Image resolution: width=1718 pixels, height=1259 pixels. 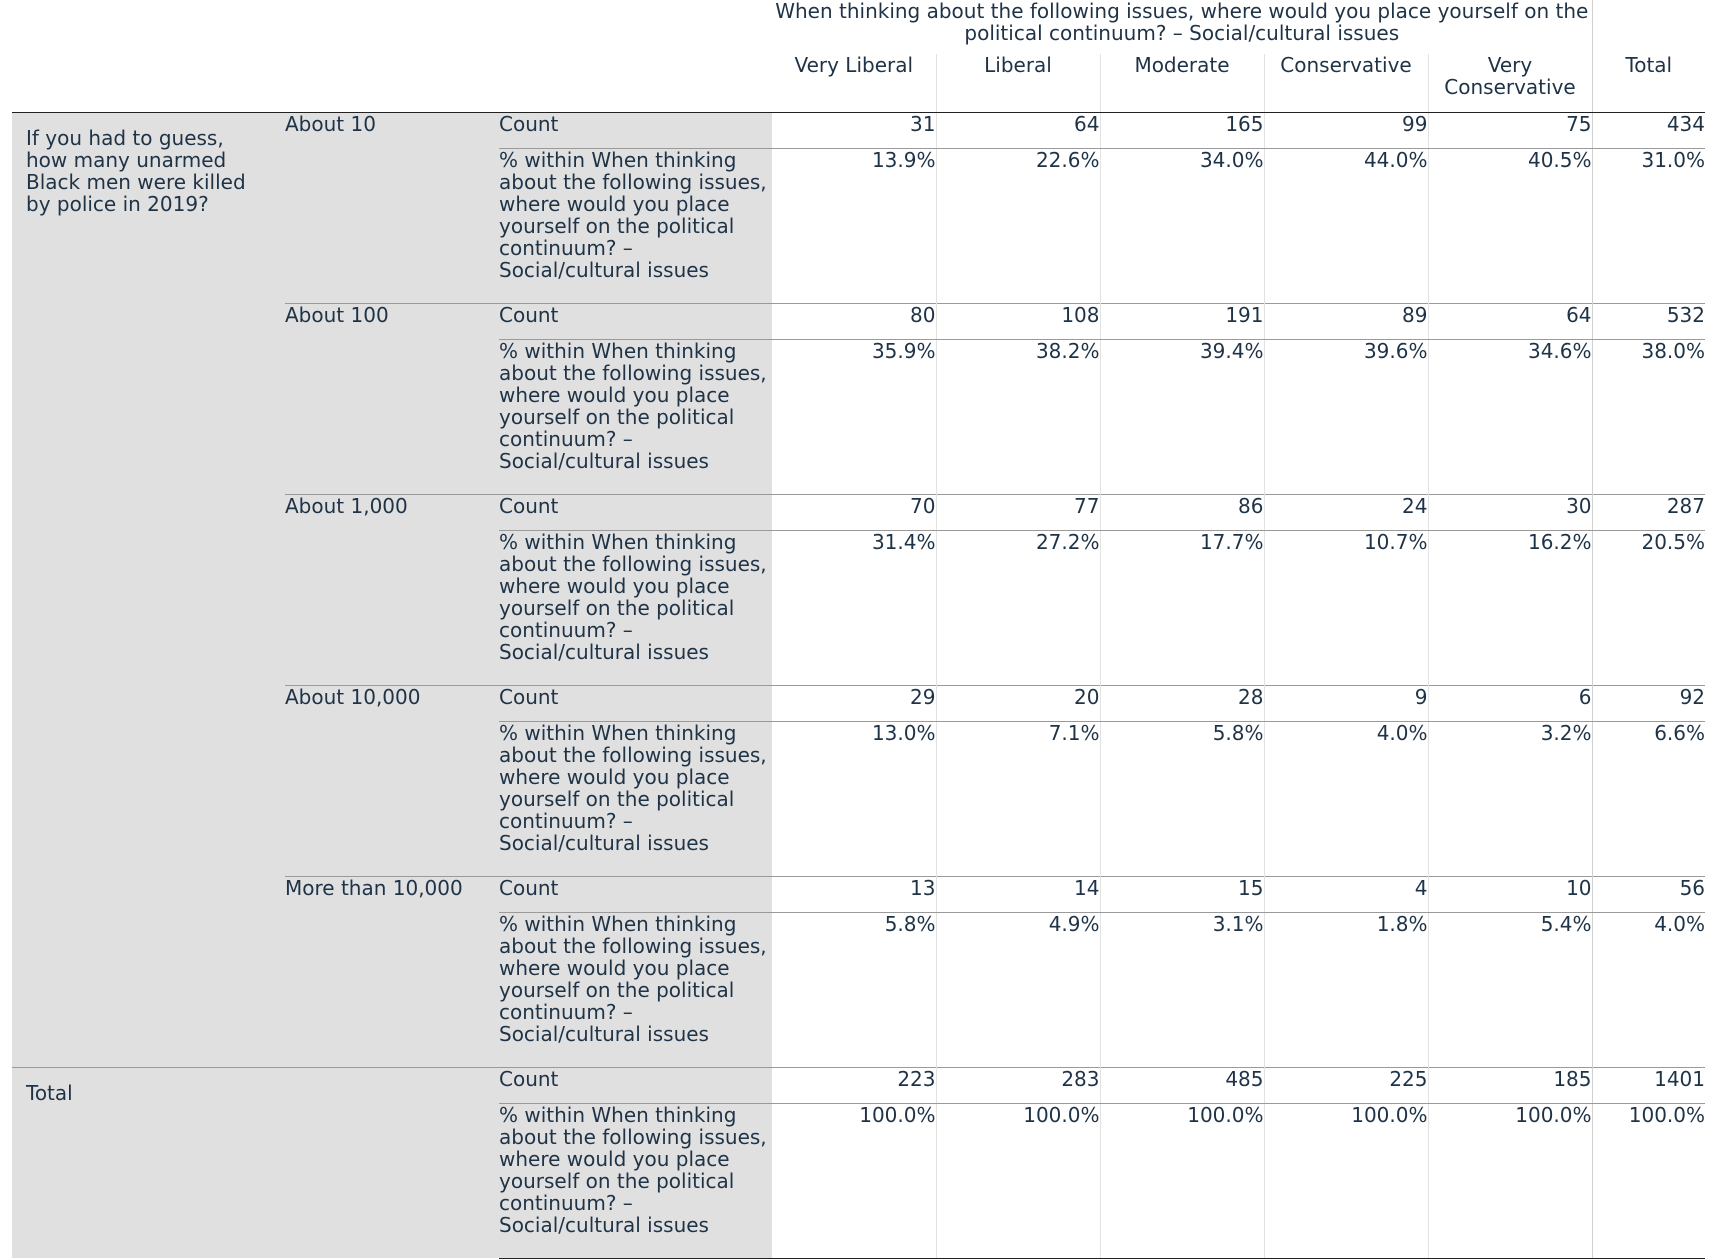 I want to click on cell-count-total: 56, so click(x=1648, y=894).